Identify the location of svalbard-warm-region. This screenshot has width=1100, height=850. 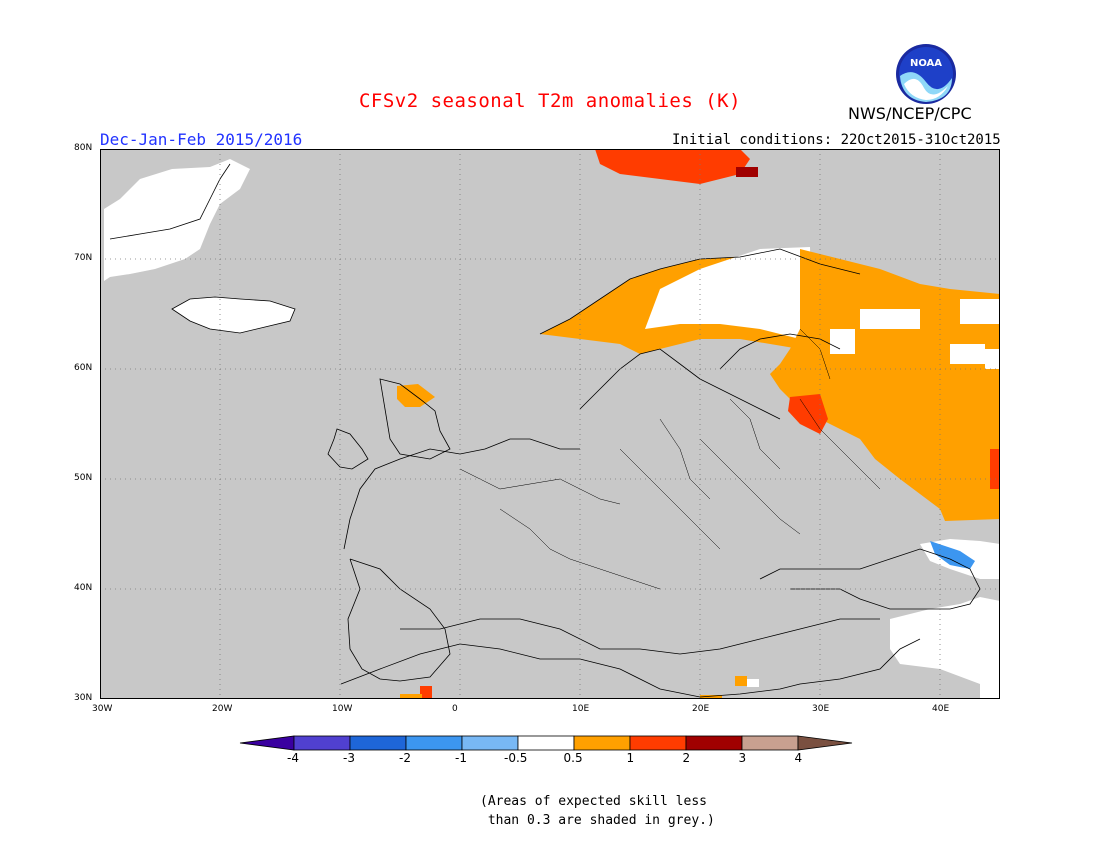
(676, 166).